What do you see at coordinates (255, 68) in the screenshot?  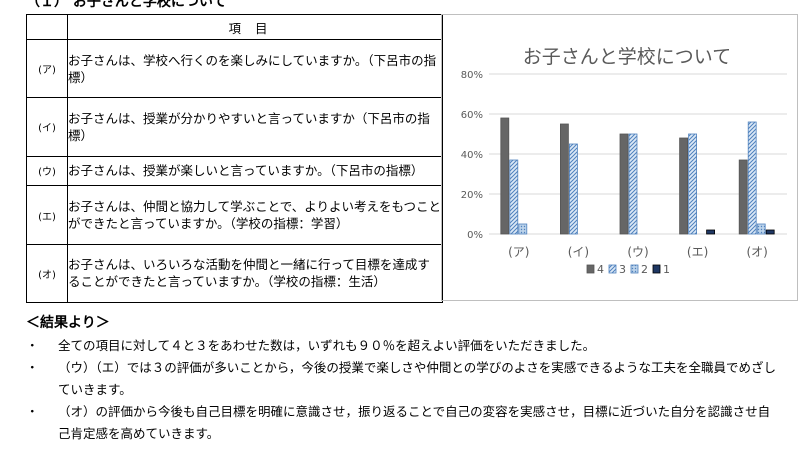 I see `row-text: お子さんは、学校へ行くのを楽しみにしていますか。（下呂市の指標）` at bounding box center [255, 68].